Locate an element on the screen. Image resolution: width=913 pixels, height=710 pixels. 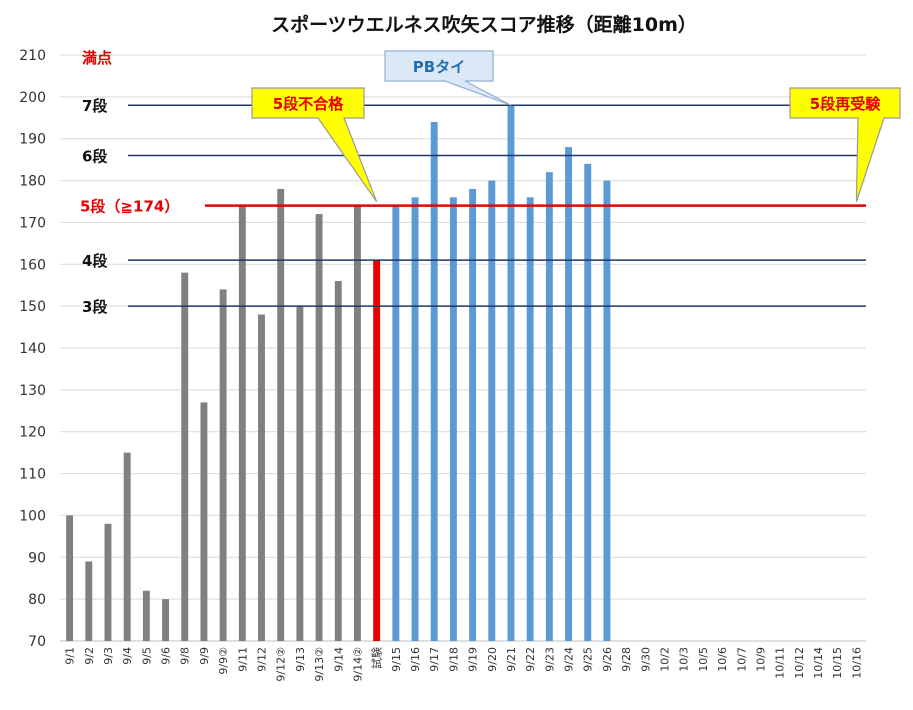
x-tick-label: 10/6 is located at coordinates (722, 659).